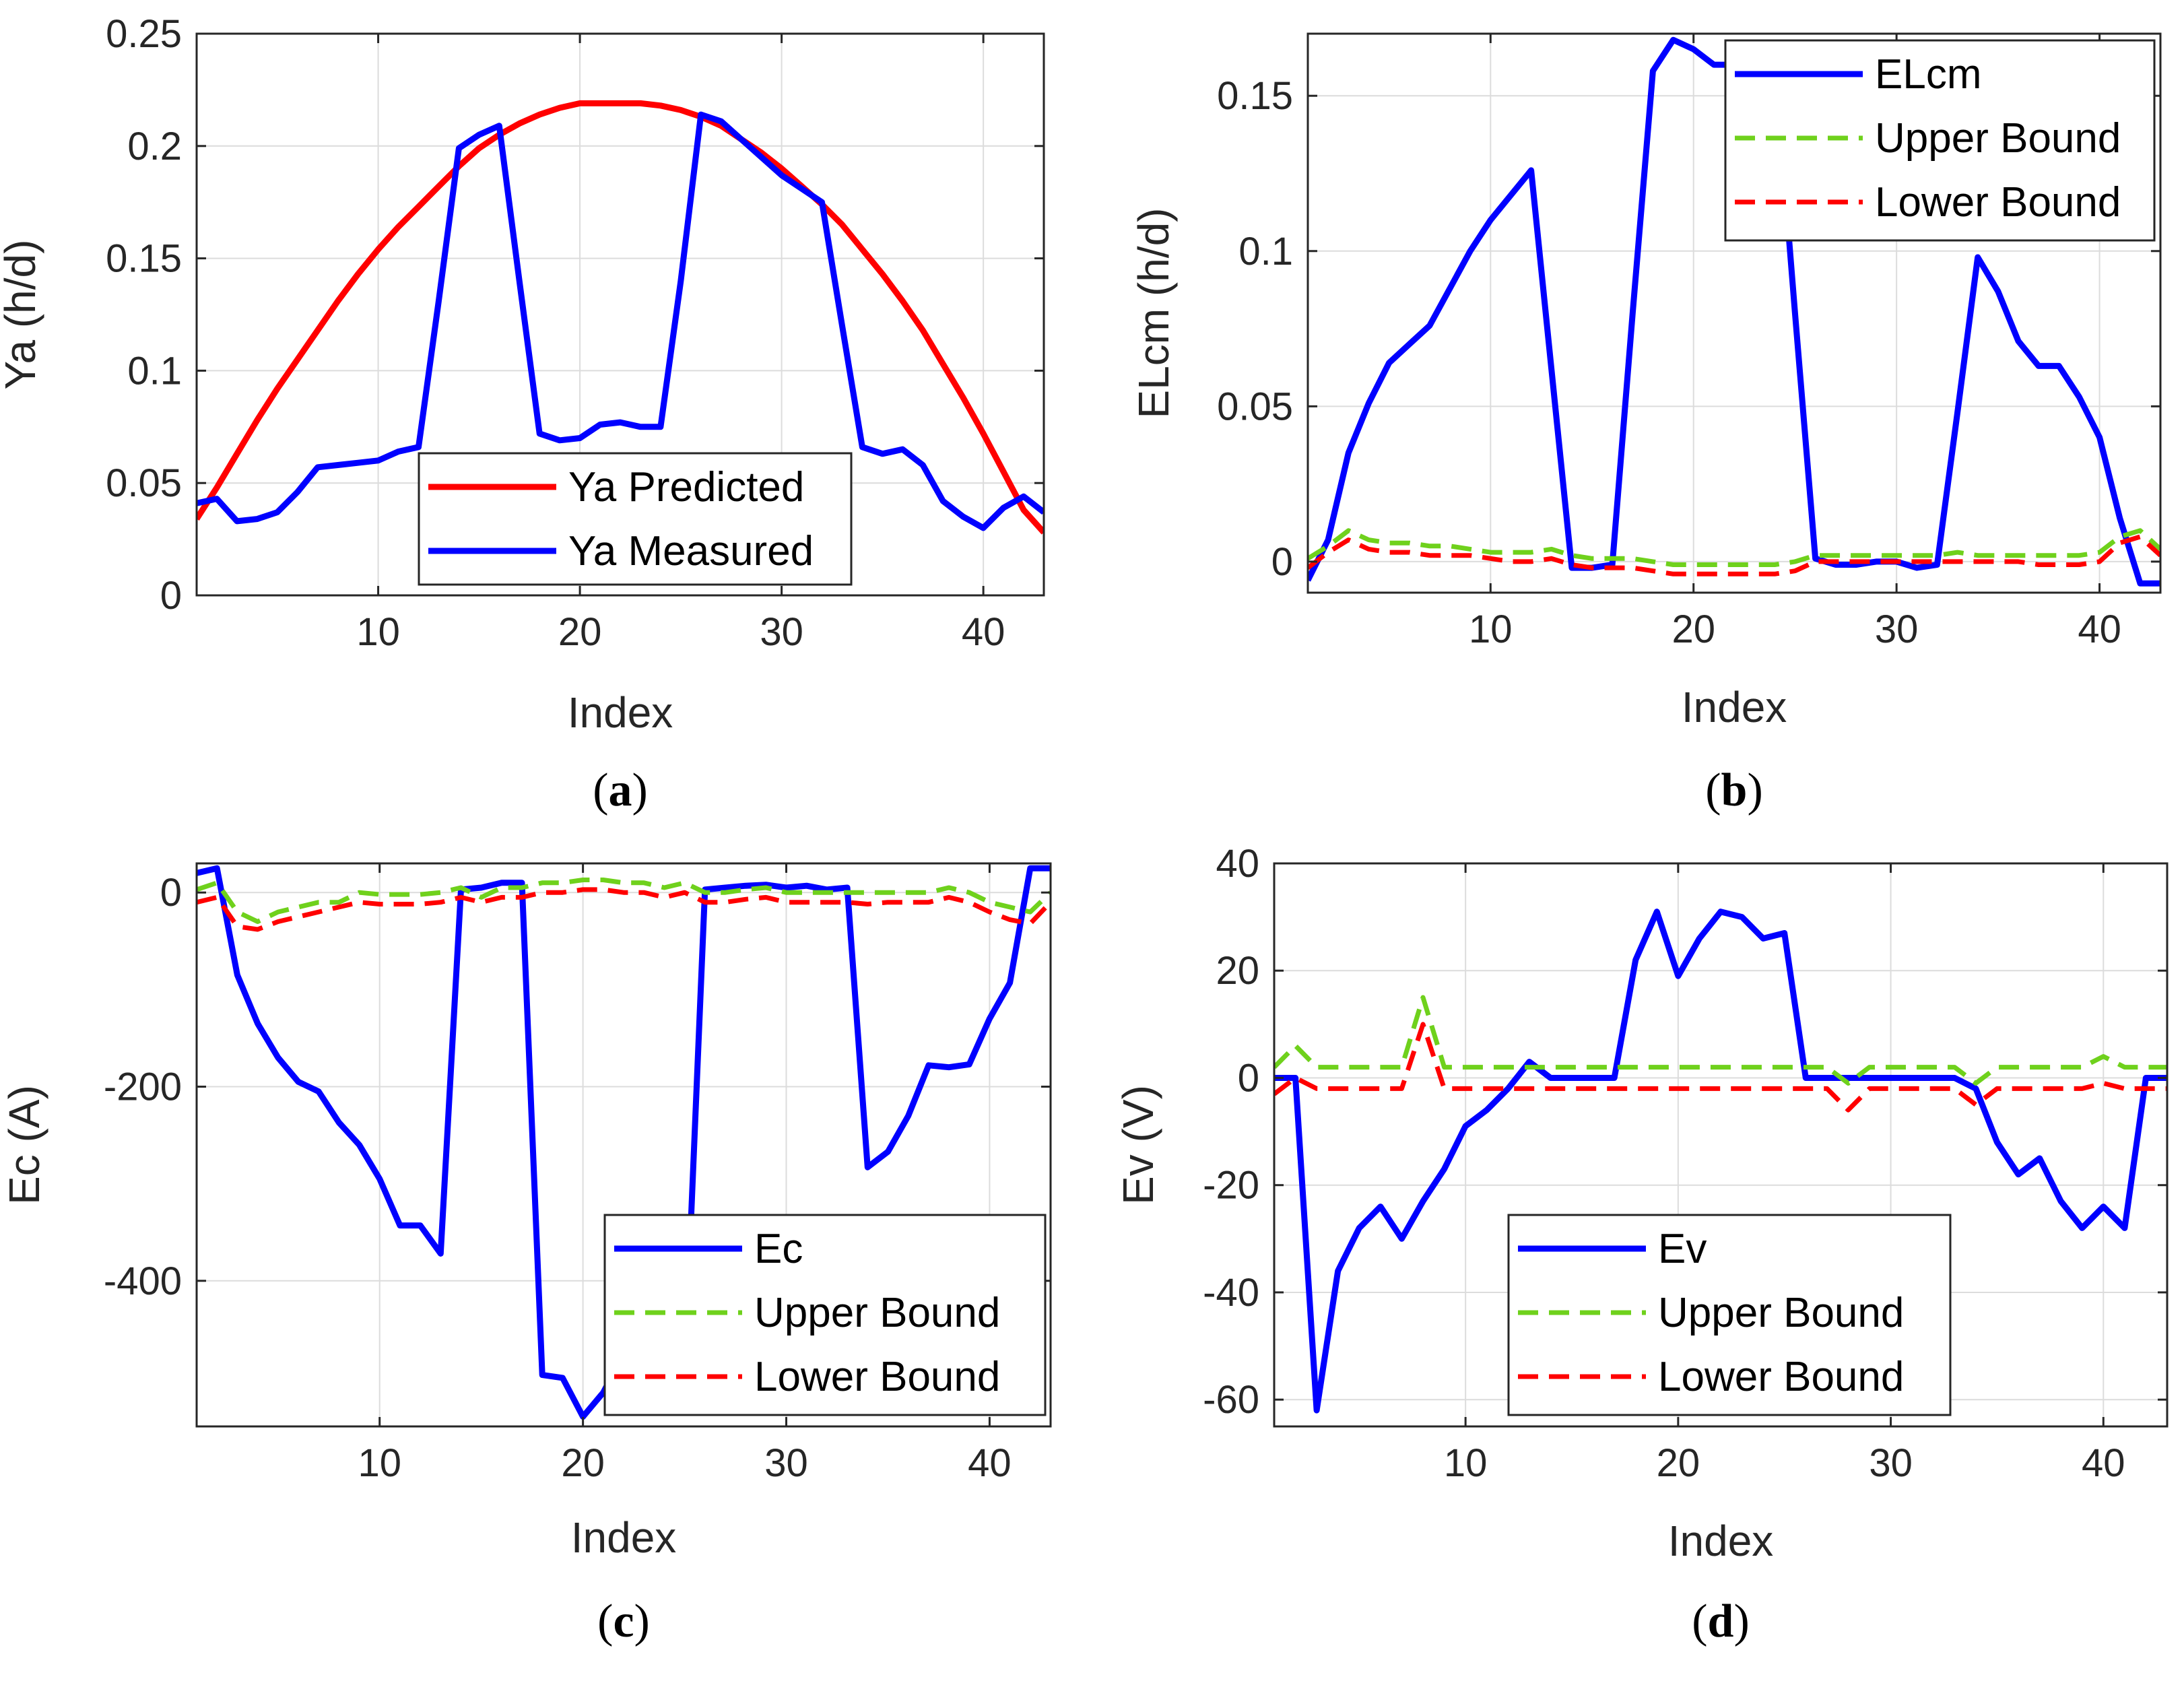 The image size is (2184, 1681). What do you see at coordinates (1231, 1400) in the screenshot?
I see `y-tick-label: -60` at bounding box center [1231, 1400].